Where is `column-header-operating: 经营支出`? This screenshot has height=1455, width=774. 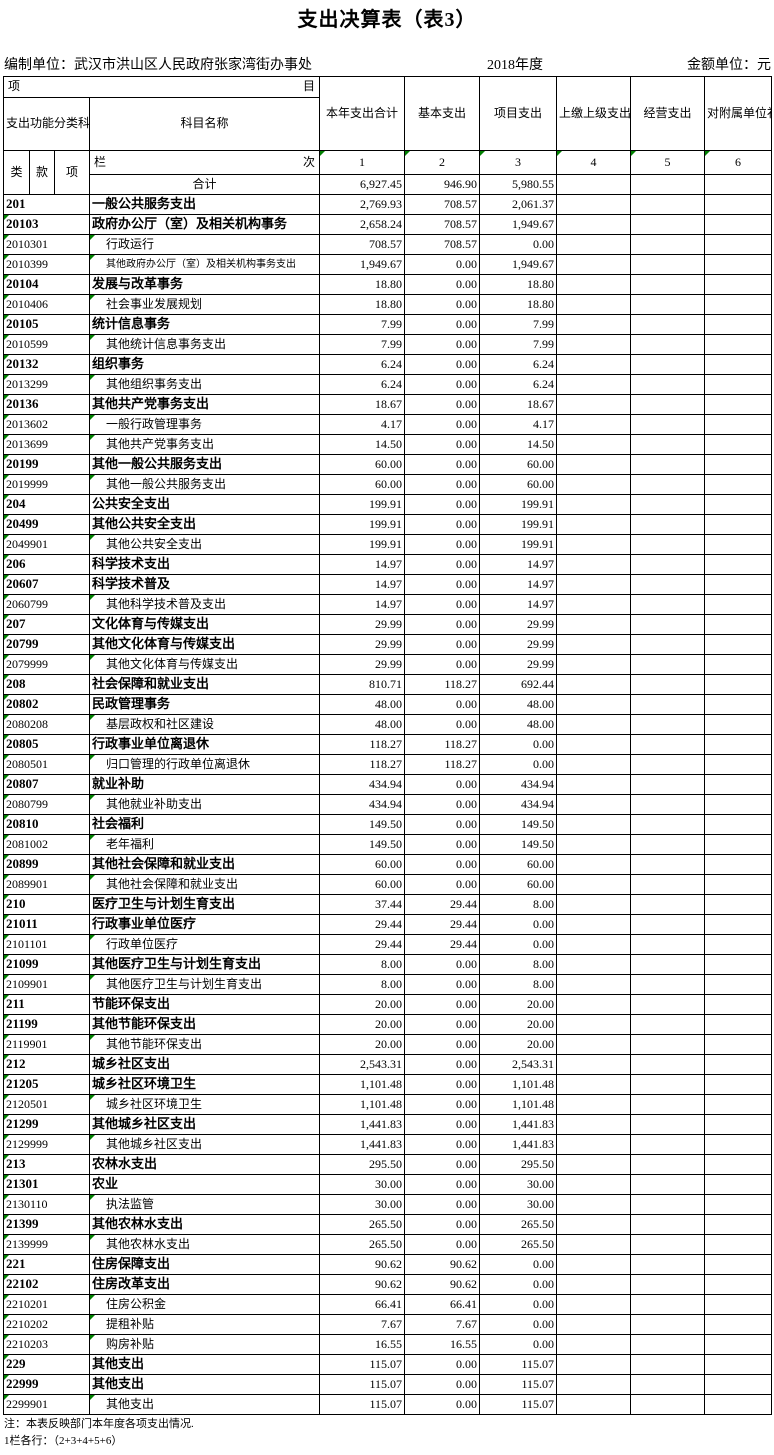
column-header-operating: 经营支出 is located at coordinates (668, 113).